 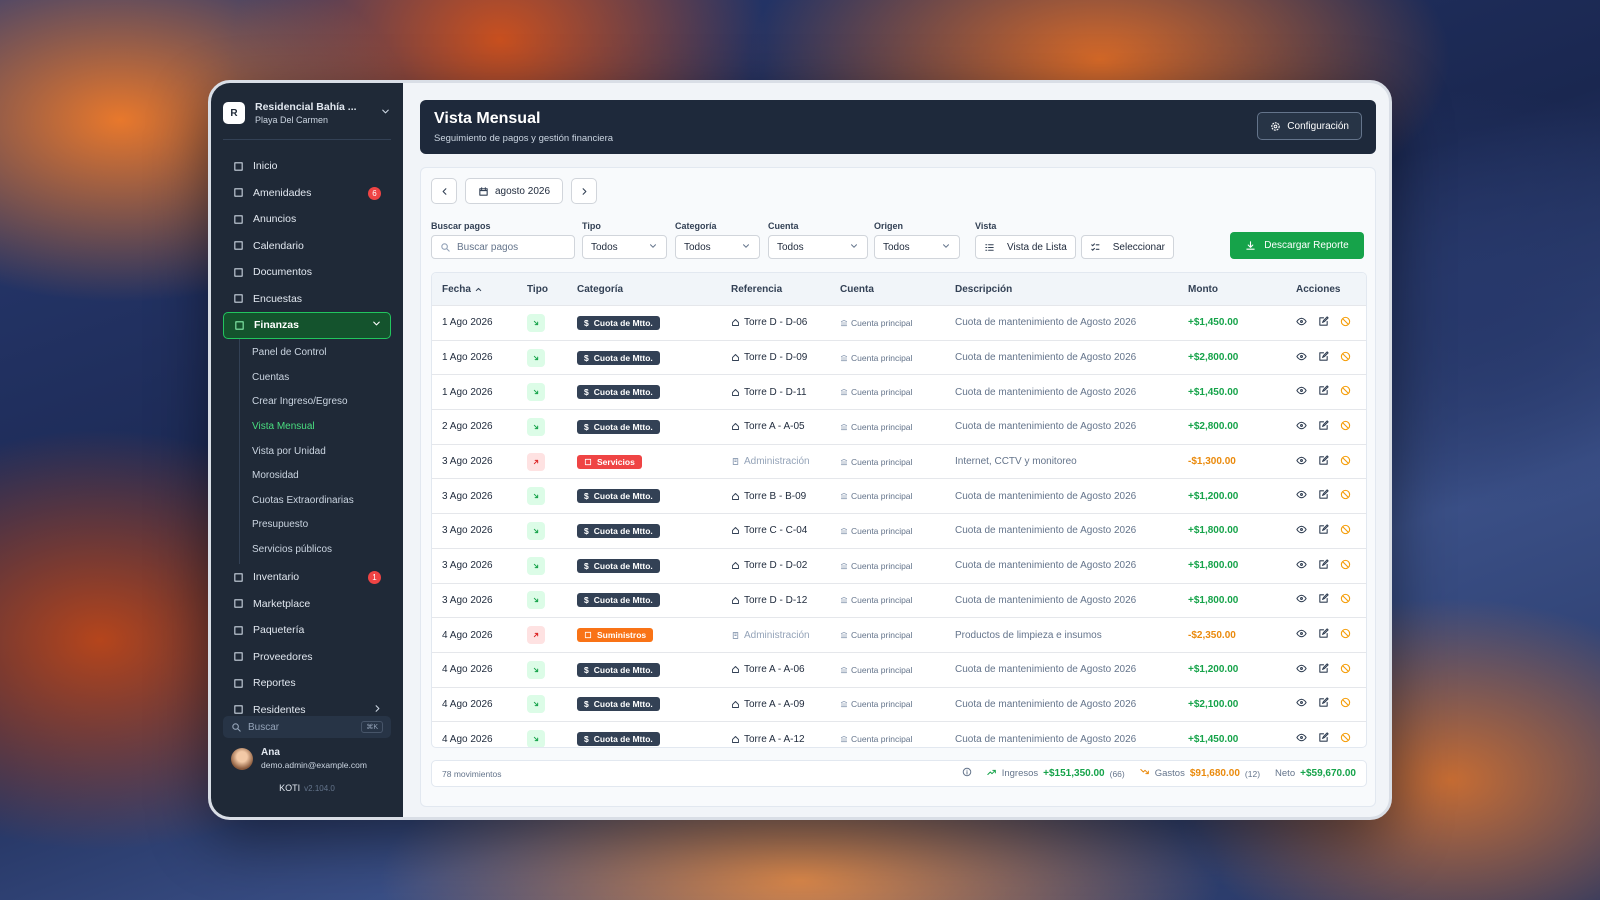 I want to click on date-cell: 1 Ago 2026, so click(x=484, y=322).